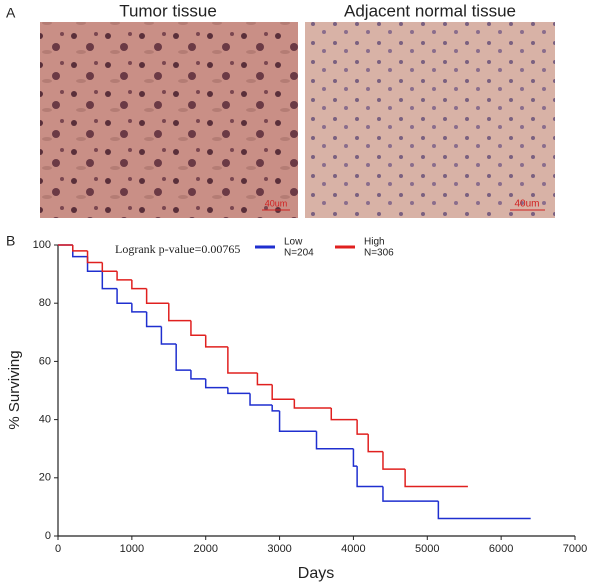 The width and height of the screenshot is (600, 585). Describe the element at coordinates (42, 245) in the screenshot. I see `y-tick-label: 100` at that location.